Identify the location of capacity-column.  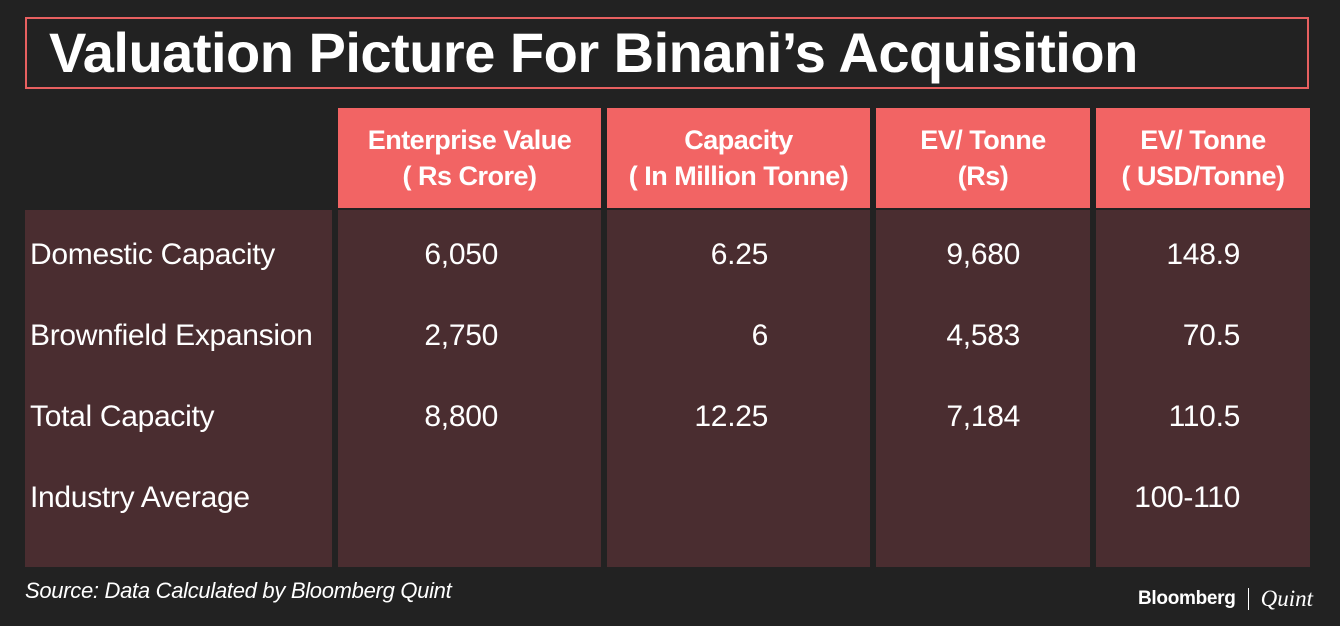
(738, 388).